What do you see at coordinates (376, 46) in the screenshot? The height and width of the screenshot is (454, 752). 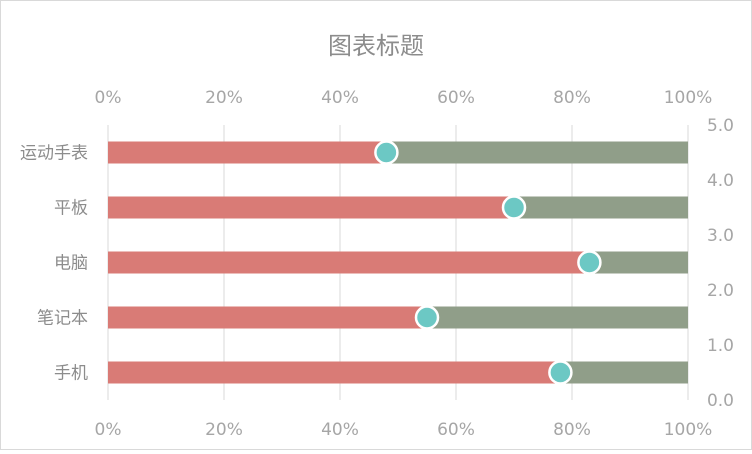 I see `chart-title: 图表标题` at bounding box center [376, 46].